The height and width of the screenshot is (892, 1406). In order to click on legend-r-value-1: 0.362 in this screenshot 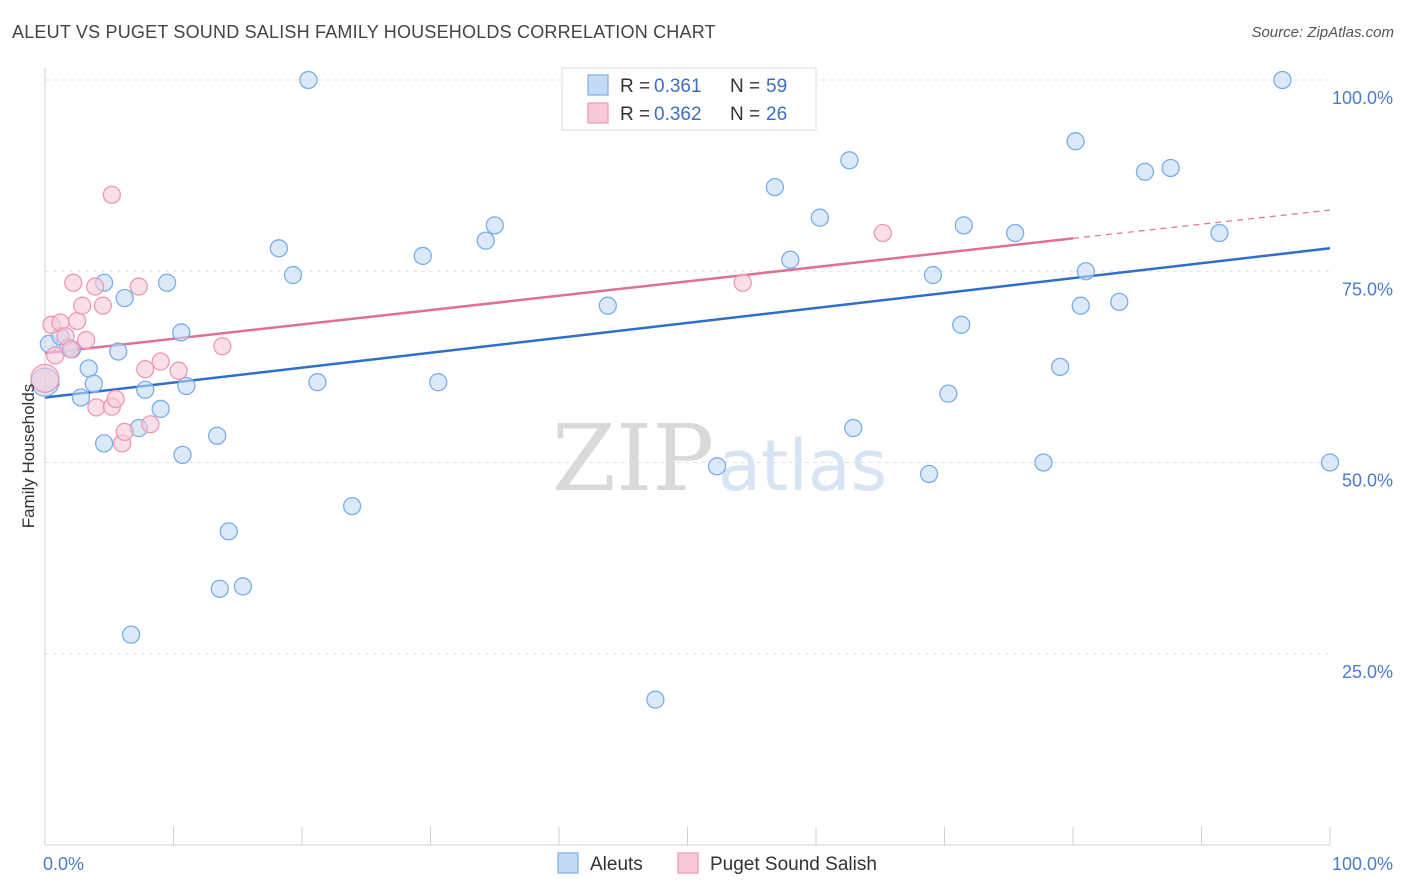, I will do `click(678, 114)`.